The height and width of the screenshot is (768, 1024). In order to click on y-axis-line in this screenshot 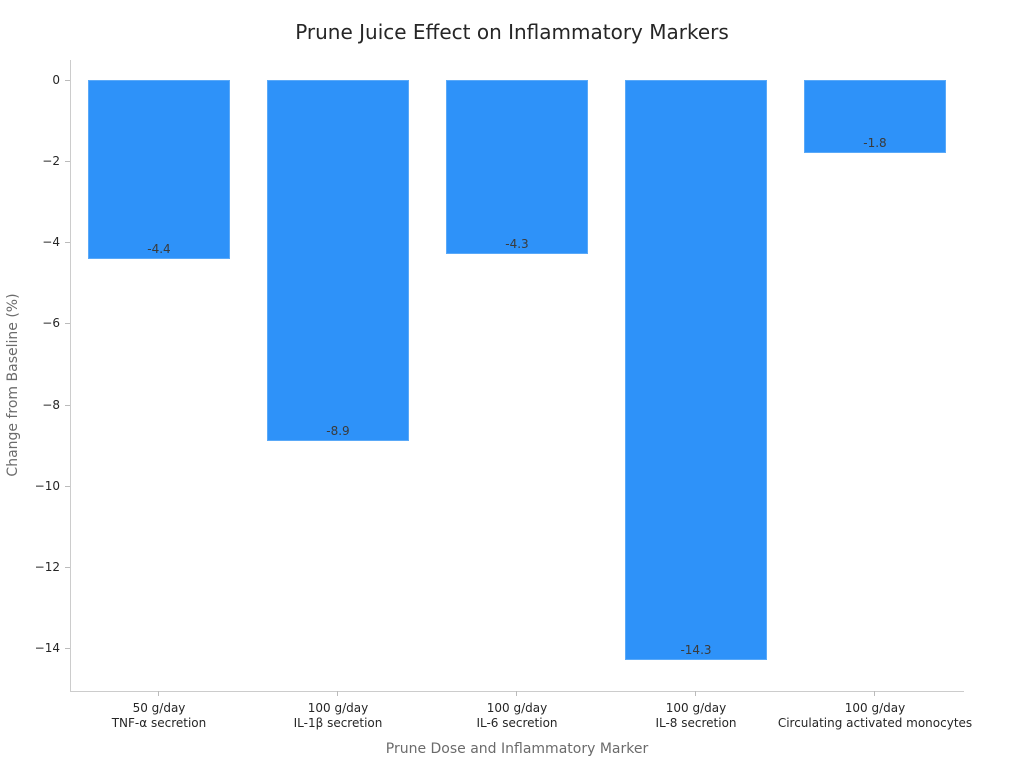, I will do `click(70, 376)`.